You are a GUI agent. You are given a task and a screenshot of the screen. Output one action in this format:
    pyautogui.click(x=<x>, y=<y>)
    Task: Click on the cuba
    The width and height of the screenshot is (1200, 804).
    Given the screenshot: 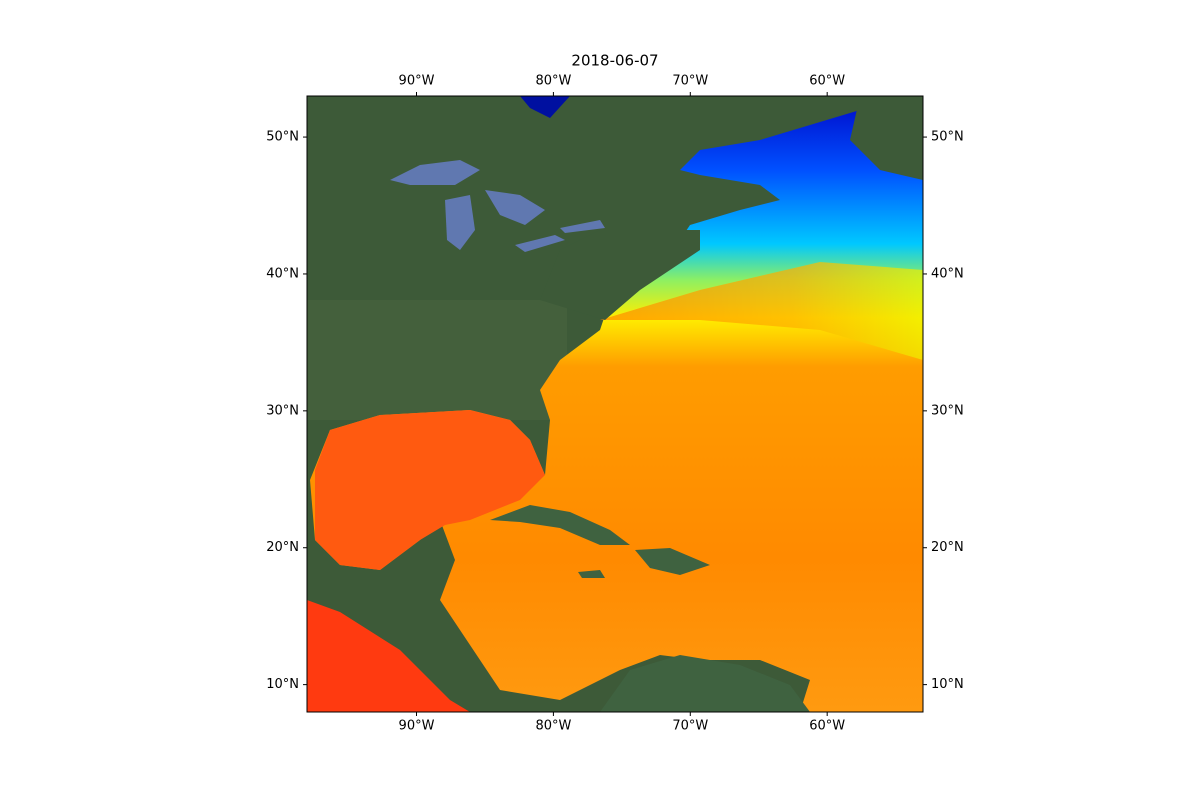 What is the action you would take?
    pyautogui.click(x=560, y=525)
    